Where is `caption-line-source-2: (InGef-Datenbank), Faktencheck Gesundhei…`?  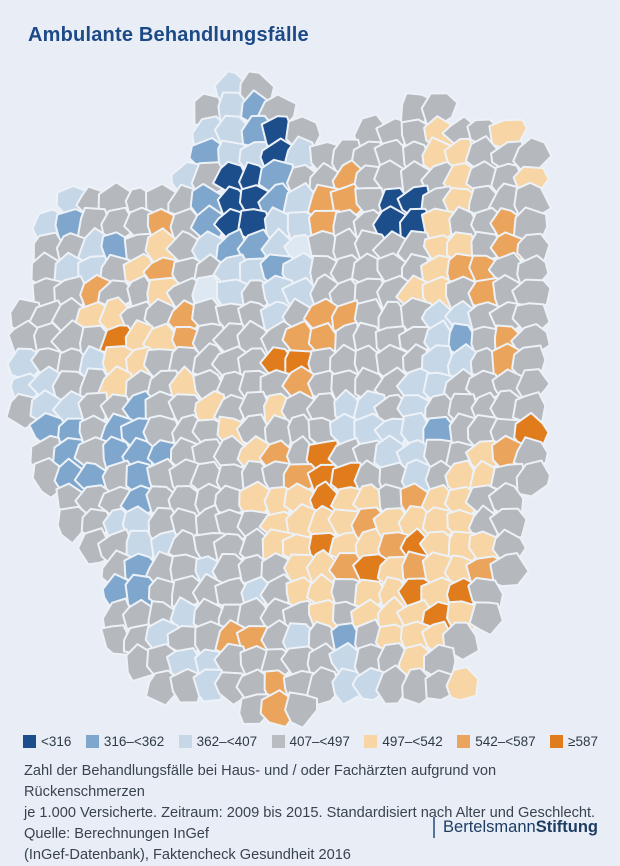 caption-line-source-2: (InGef-Datenbank), Faktencheck Gesundhei… is located at coordinates (187, 855).